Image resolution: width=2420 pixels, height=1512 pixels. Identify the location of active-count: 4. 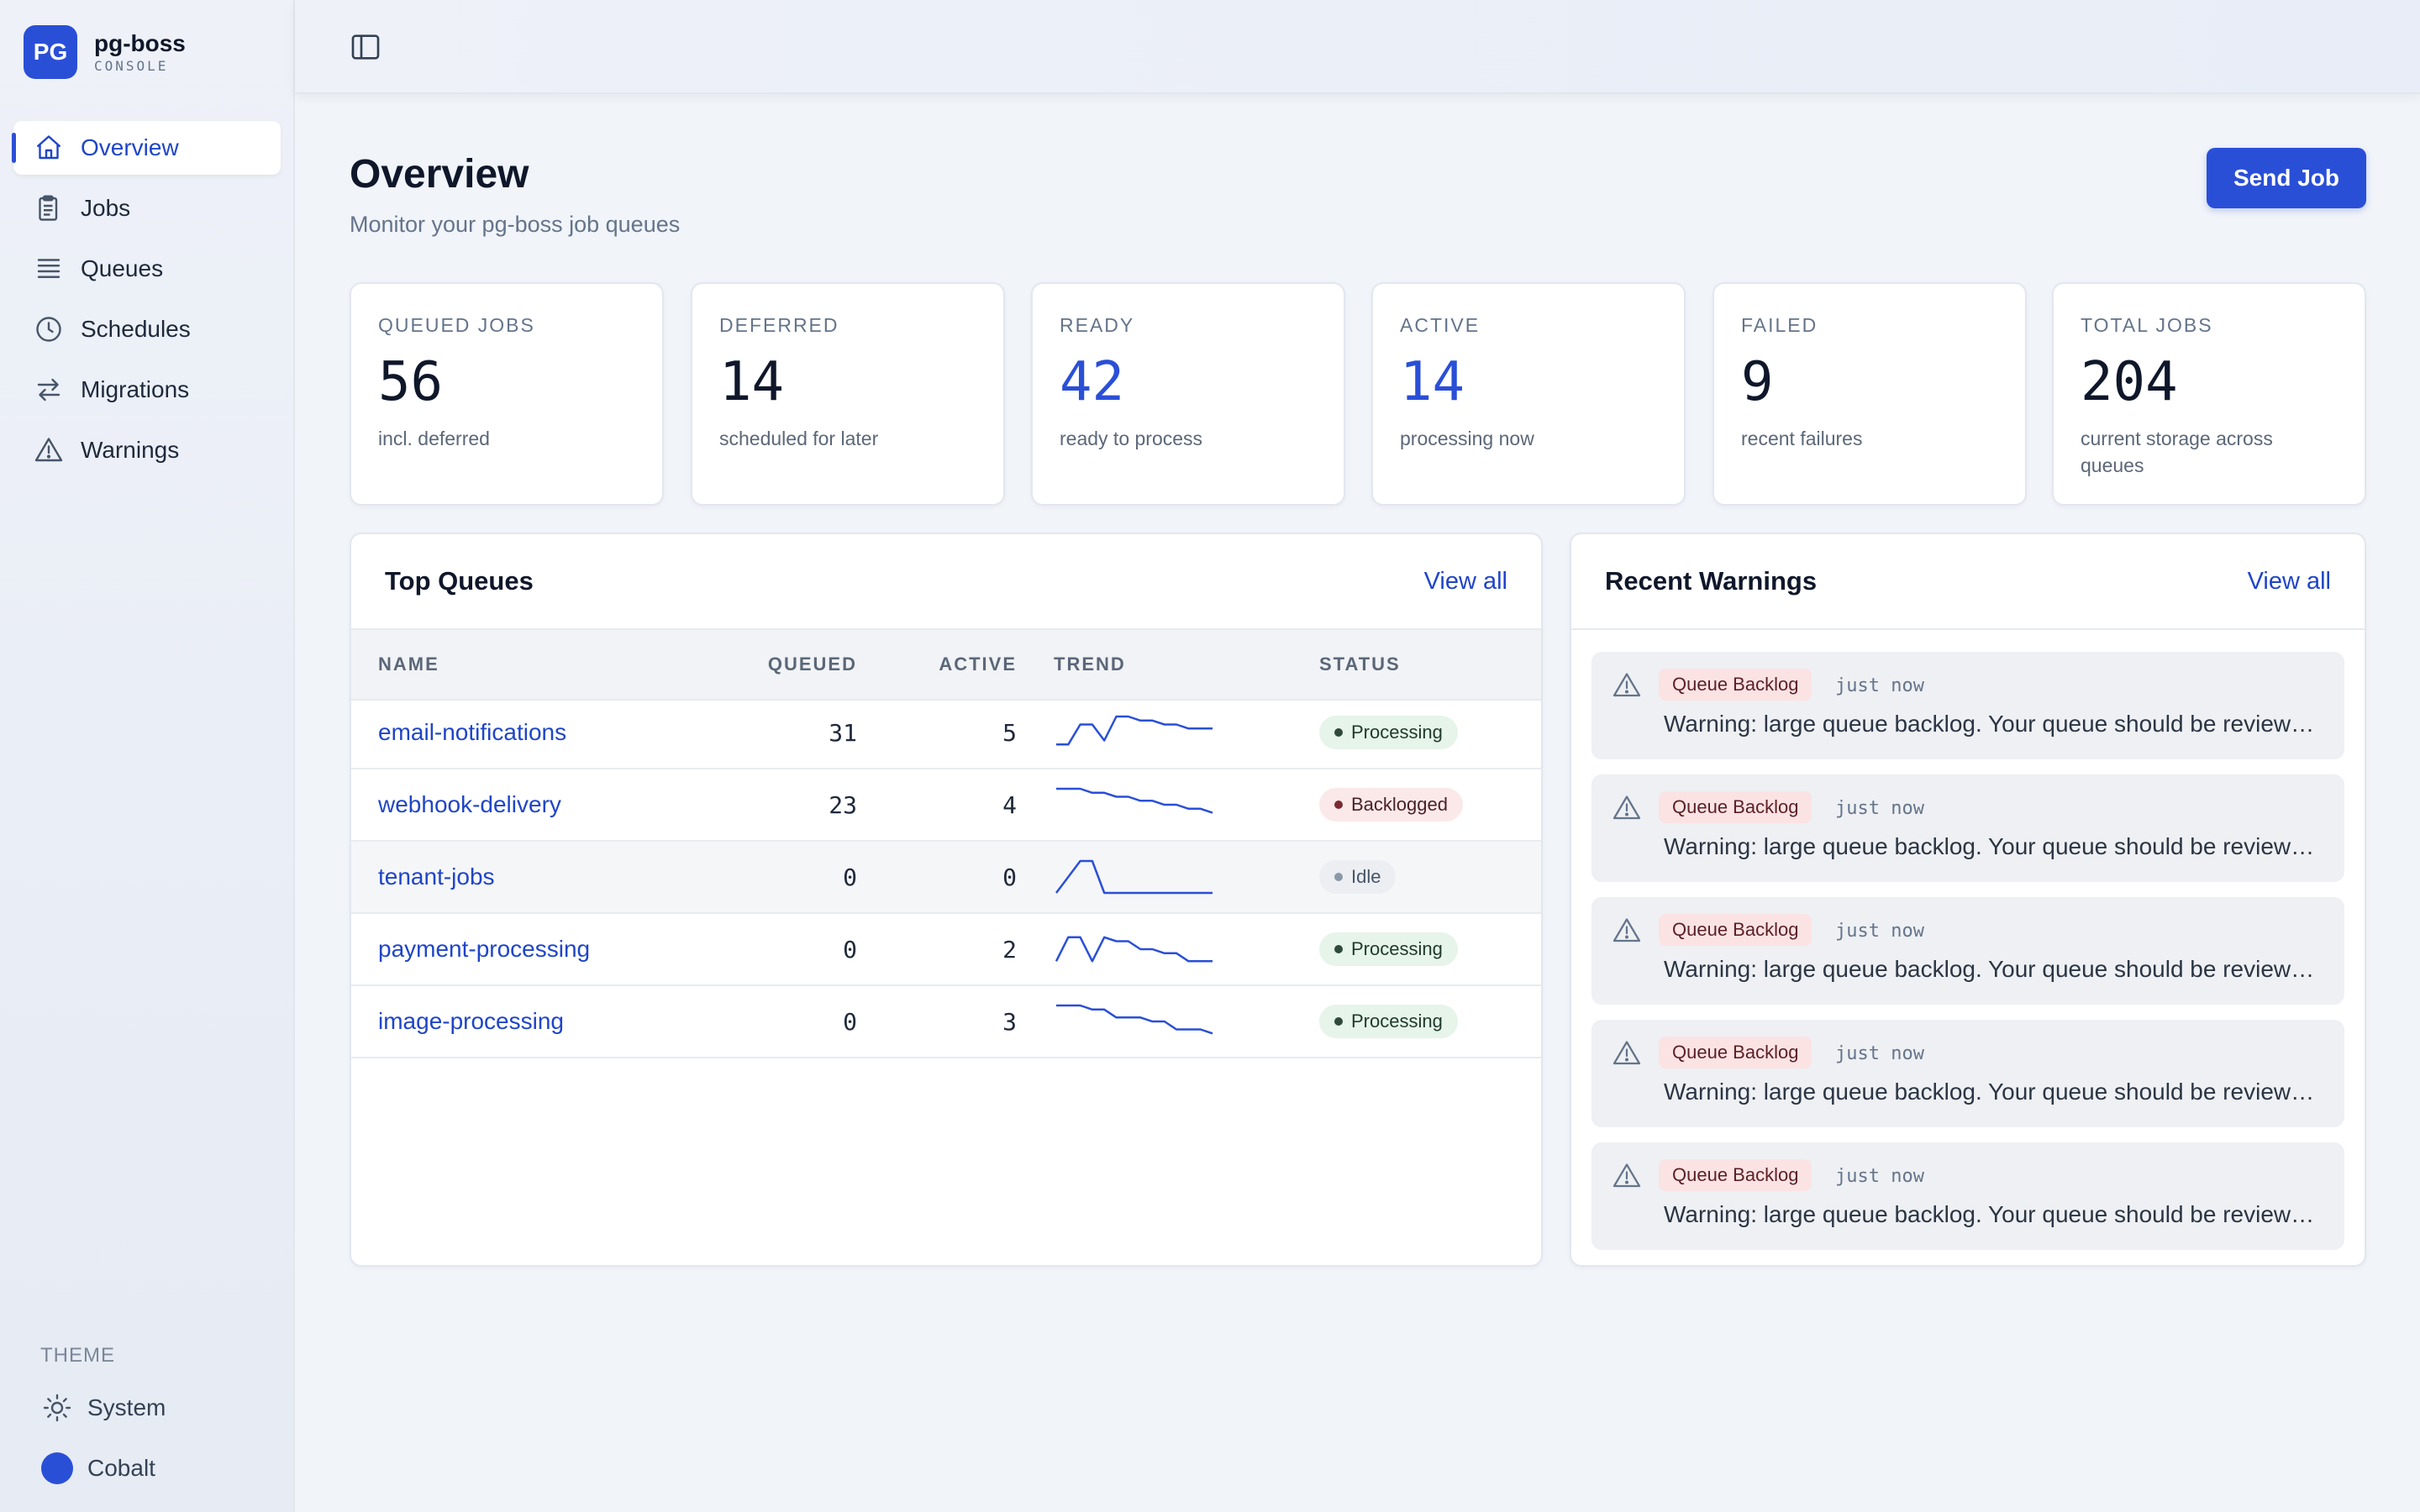
(1010, 805).